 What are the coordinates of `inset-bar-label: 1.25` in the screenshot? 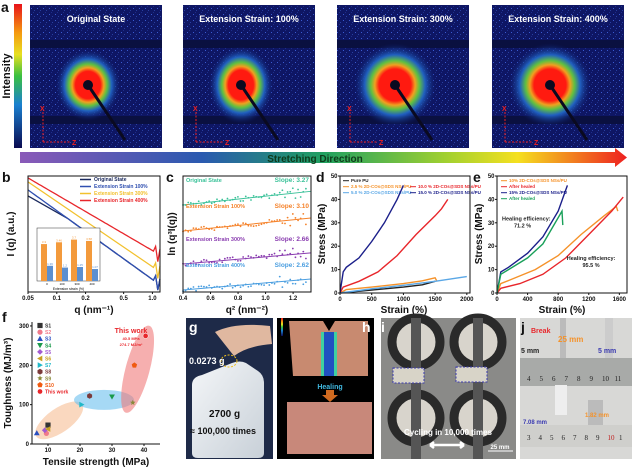 It's located at (80, 265).